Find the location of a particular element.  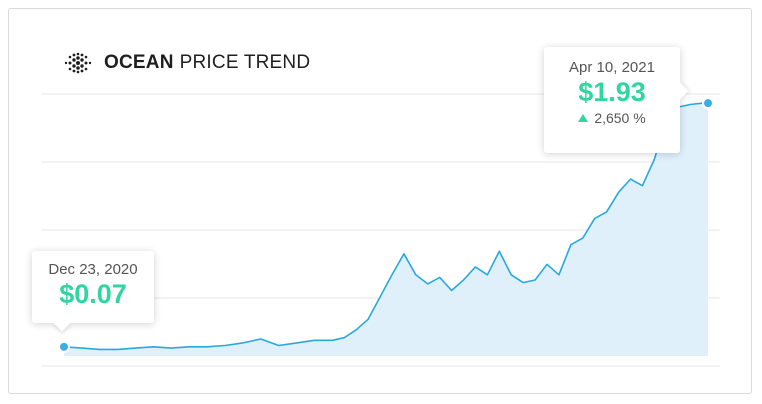

up-triangle-icon is located at coordinates (583, 118).